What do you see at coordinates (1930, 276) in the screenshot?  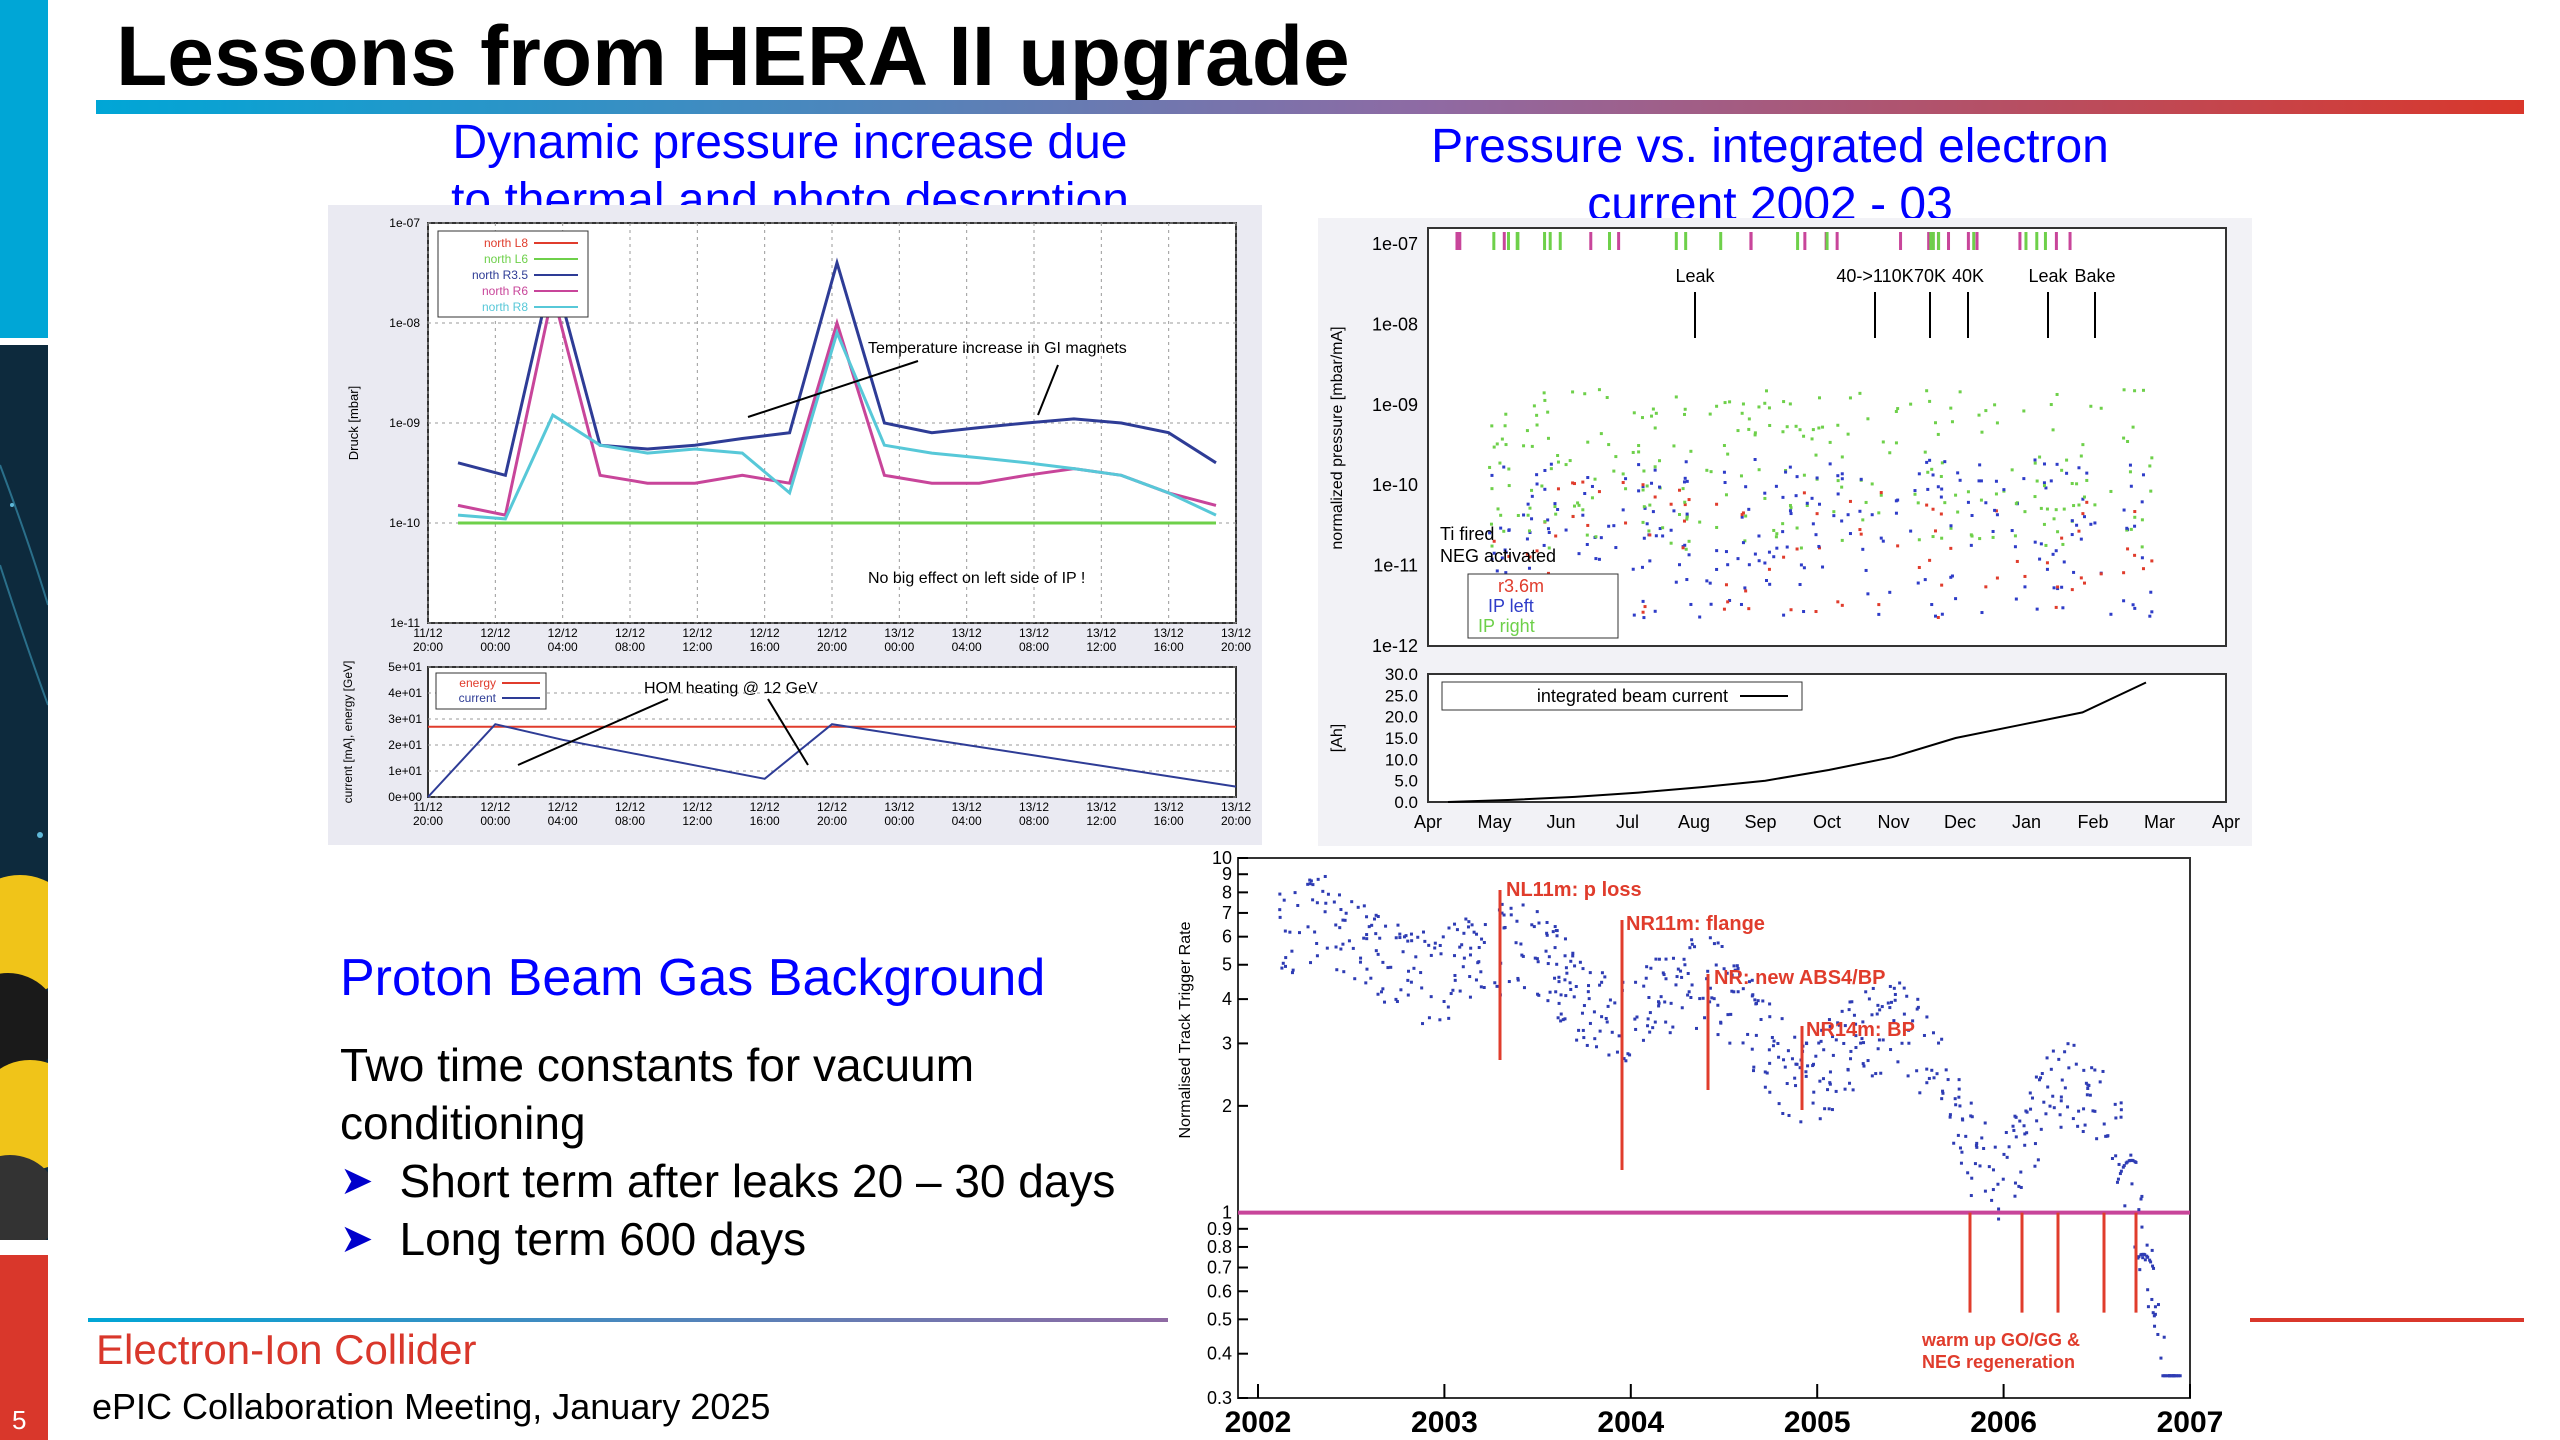 I see `annotation: 70K` at bounding box center [1930, 276].